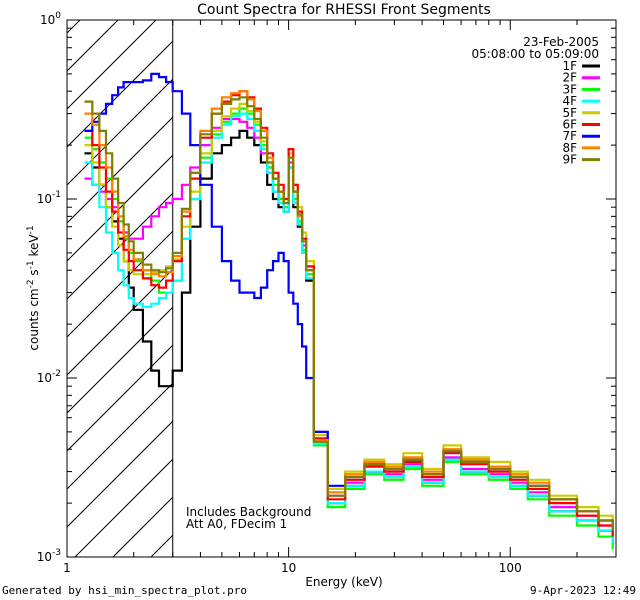 Image resolution: width=640 pixels, height=600 pixels. What do you see at coordinates (569, 89) in the screenshot?
I see `legend-label-3F: 3F` at bounding box center [569, 89].